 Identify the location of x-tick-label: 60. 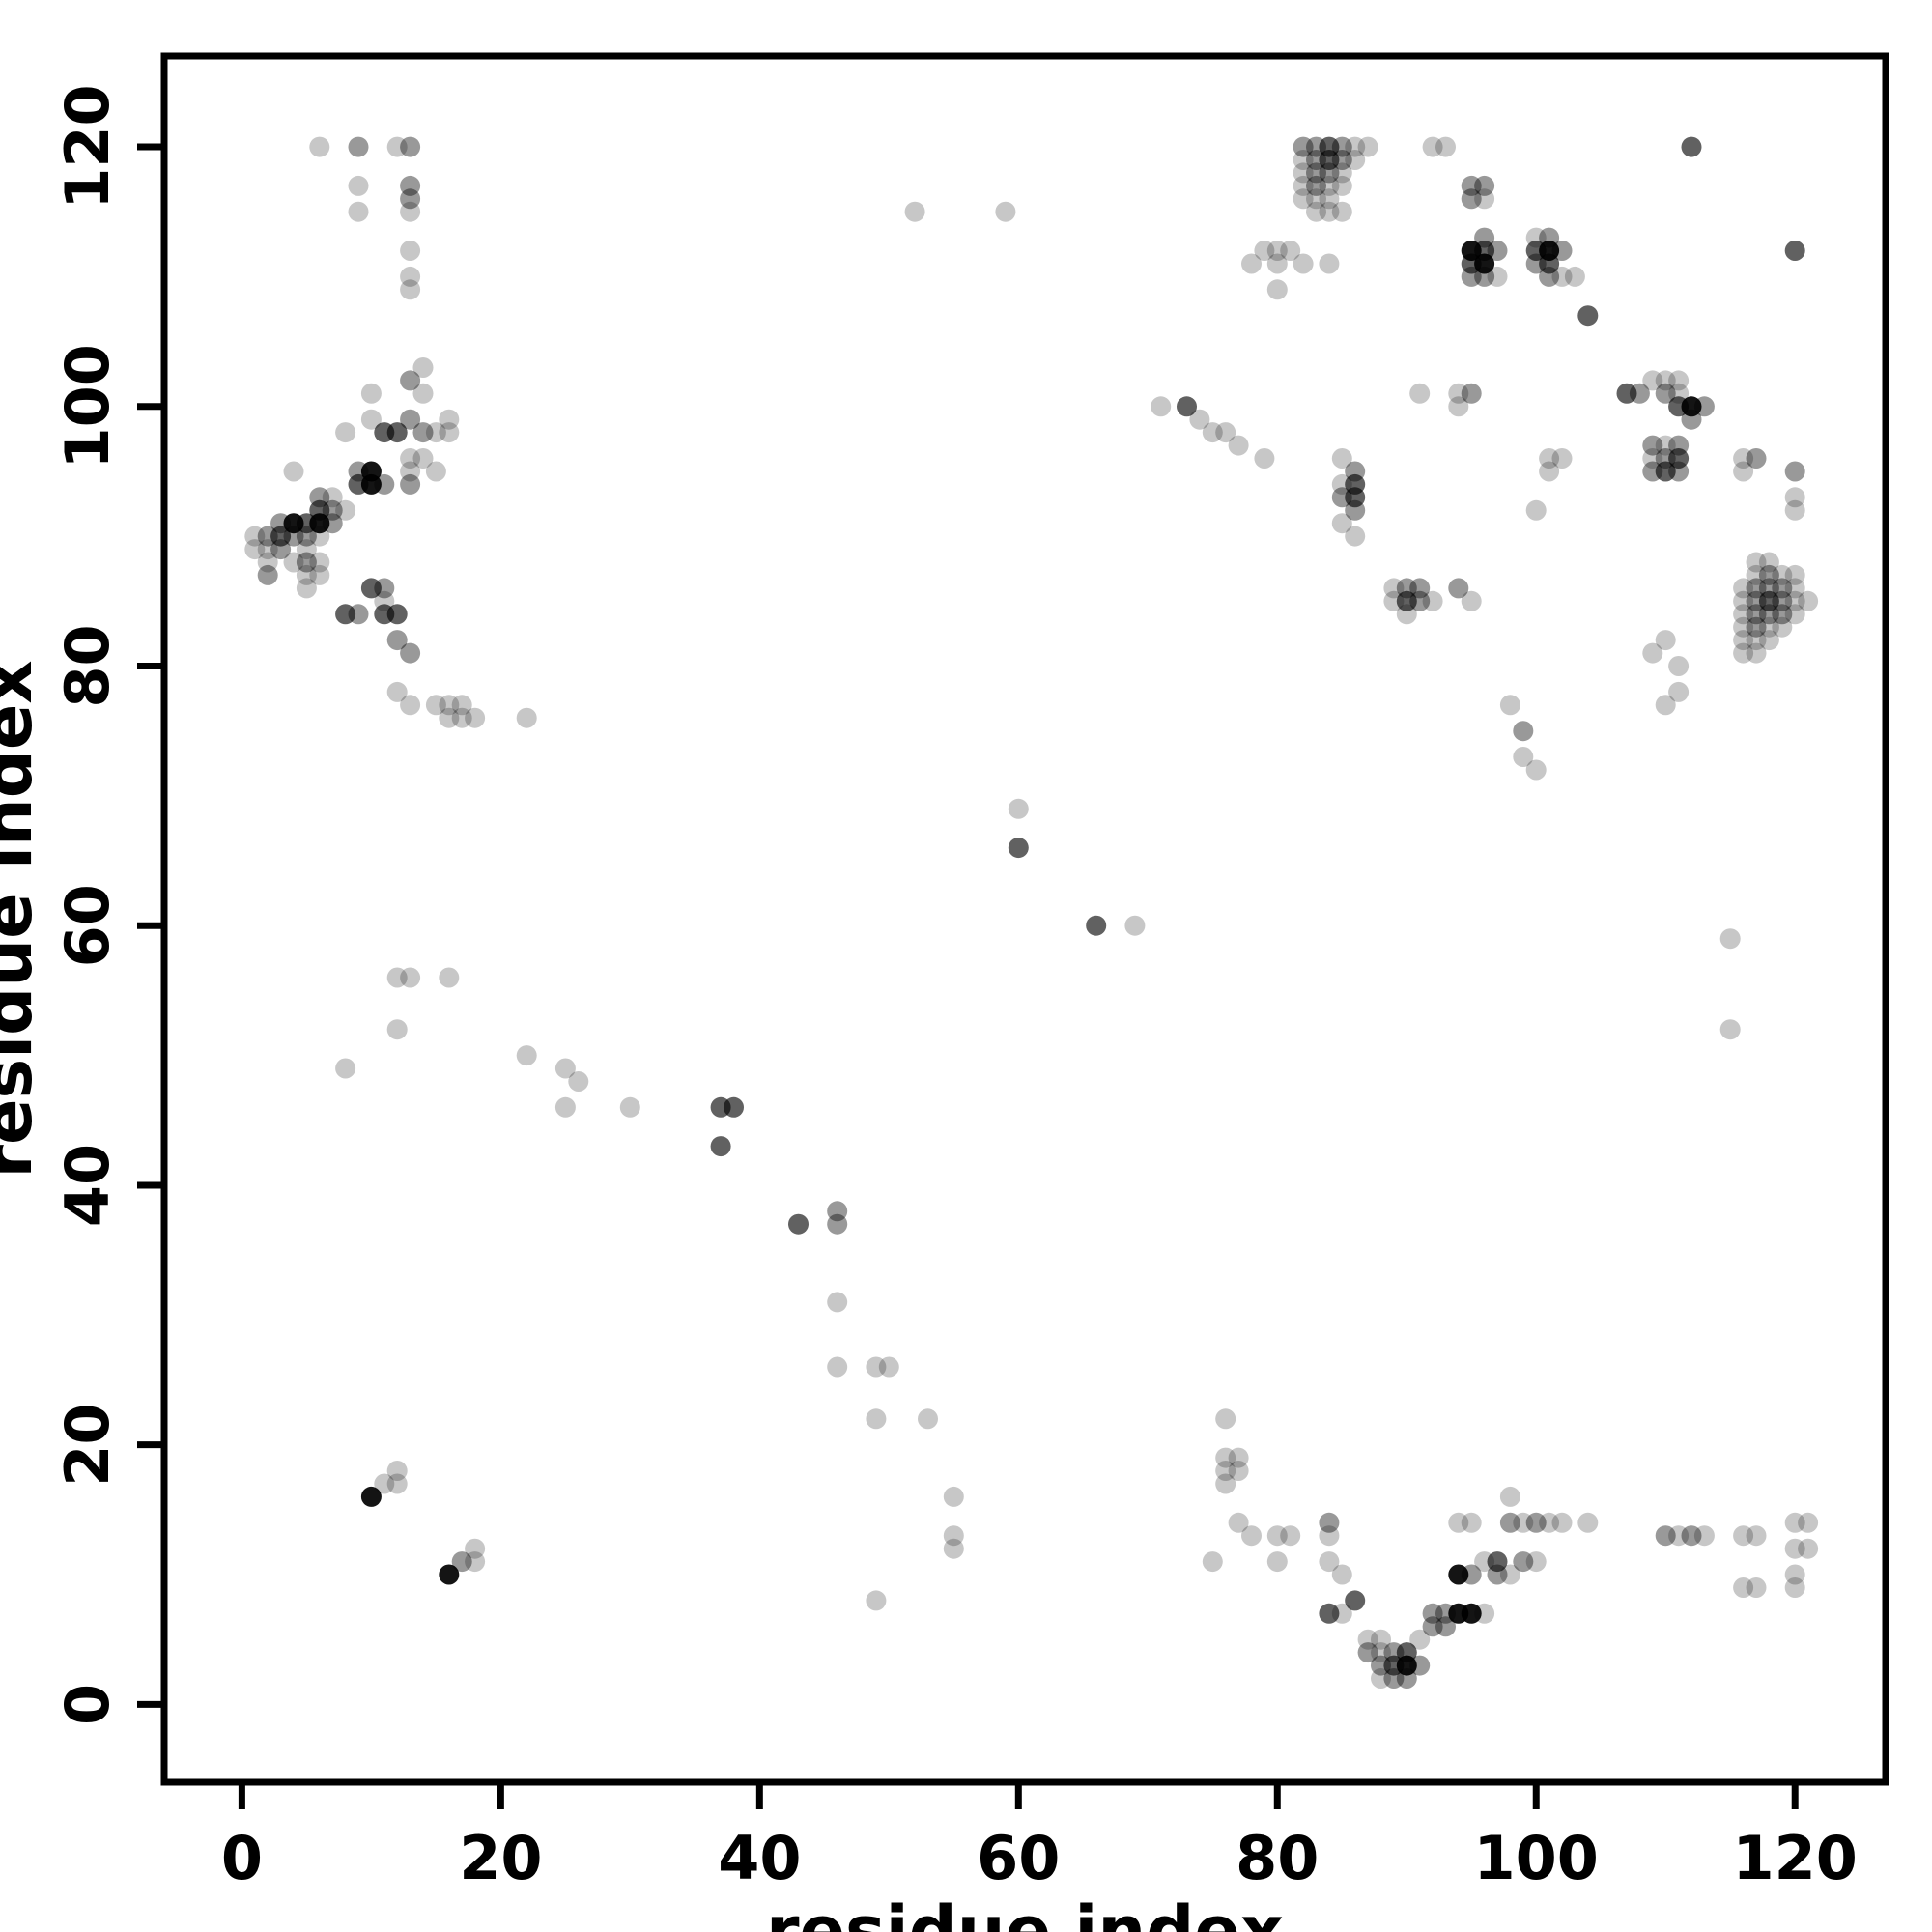
(1018, 1858).